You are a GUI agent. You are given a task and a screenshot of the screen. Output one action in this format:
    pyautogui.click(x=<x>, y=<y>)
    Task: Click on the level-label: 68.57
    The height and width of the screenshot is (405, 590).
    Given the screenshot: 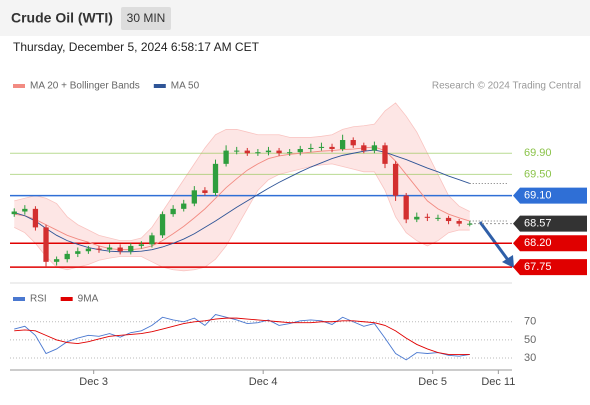 What is the action you would take?
    pyautogui.click(x=538, y=224)
    